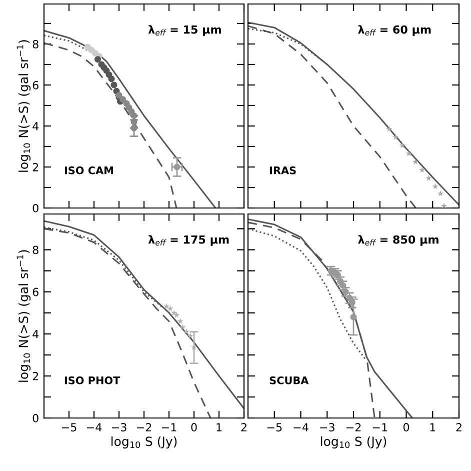 The height and width of the screenshot is (471, 471). I want to click on annotation: λ$_{eff}$ = 175 μm, so click(188, 240).